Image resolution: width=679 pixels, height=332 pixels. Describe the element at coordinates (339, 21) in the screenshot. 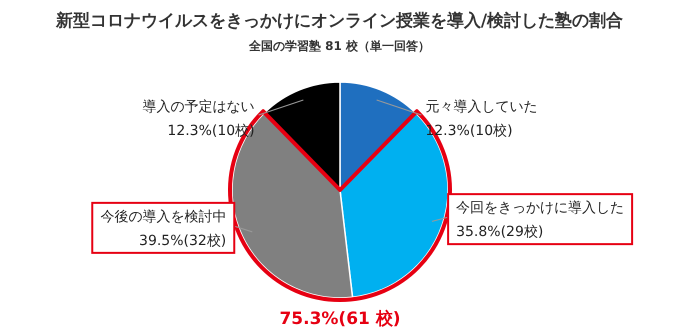

I see `chart-title: 新型コロナウイルスをきっかけにオンライン授業を導入/検討した塾の割合` at that location.